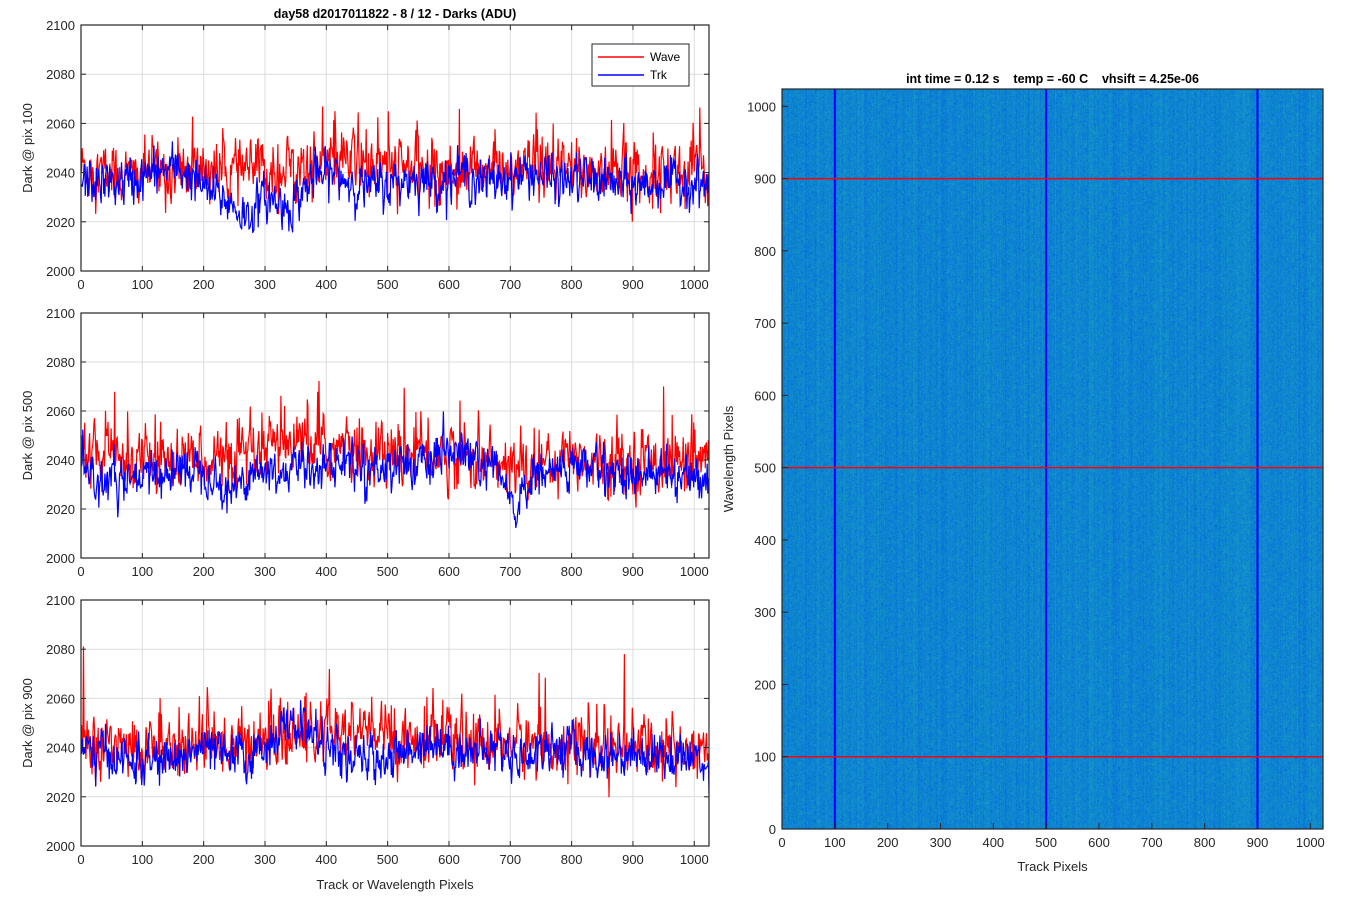 The height and width of the screenshot is (900, 1350). What do you see at coordinates (27, 436) in the screenshot?
I see `y-axis-label: Dark @ pix 500` at bounding box center [27, 436].